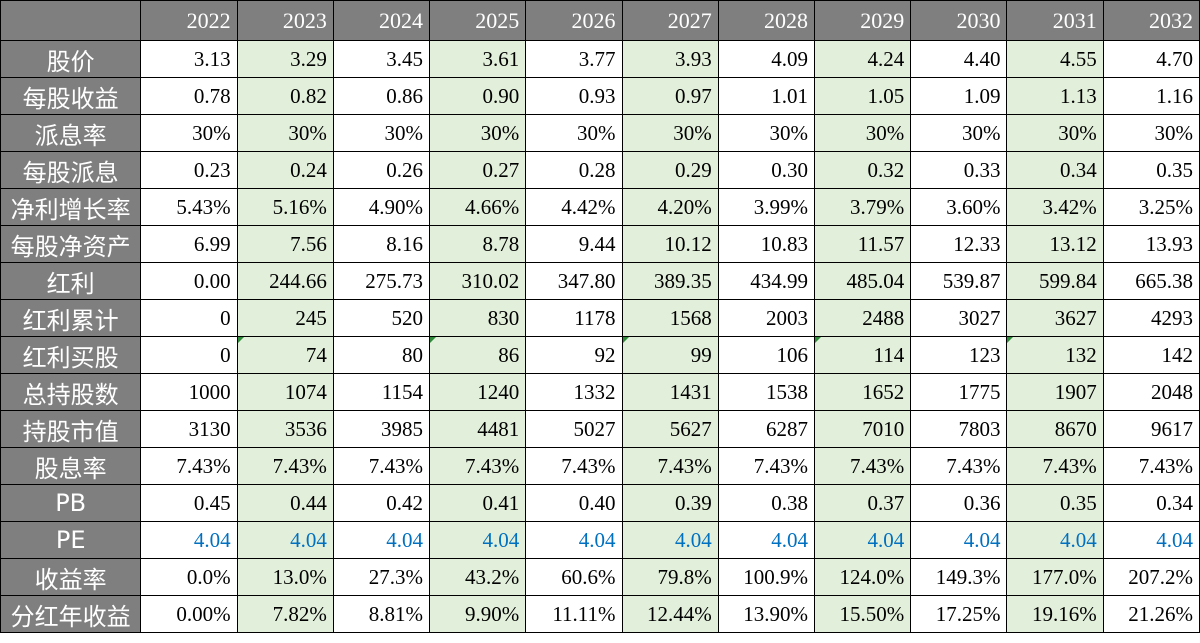 The width and height of the screenshot is (1200, 643). I want to click on table-cell: 3.29, so click(285, 59).